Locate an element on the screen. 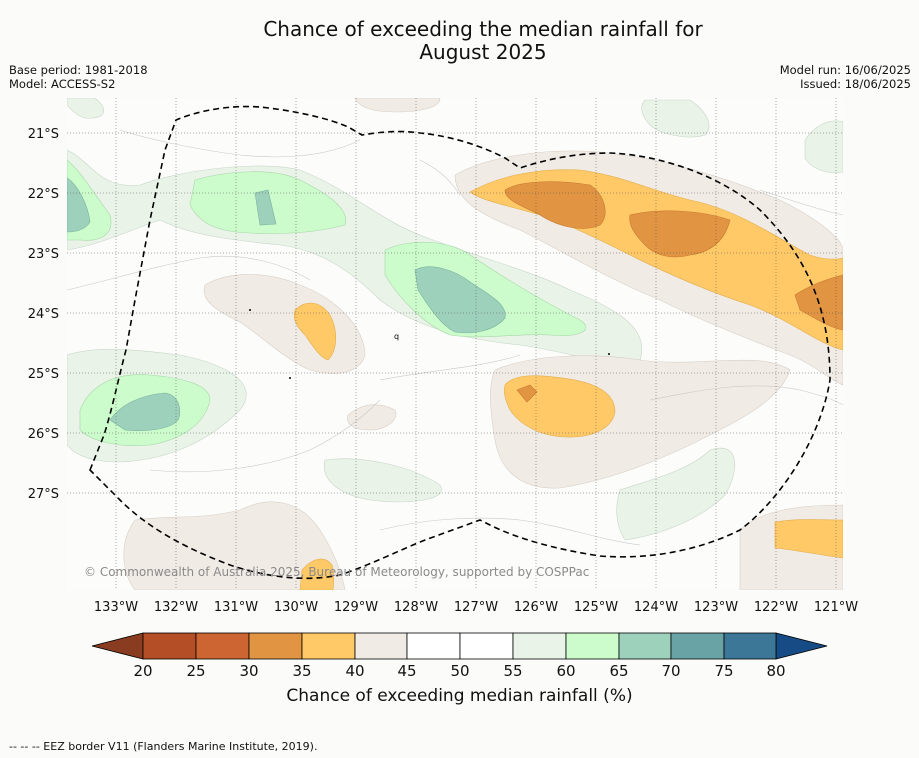 Image resolution: width=919 pixels, height=758 pixels. lat-label: 22°S is located at coordinates (43, 194).